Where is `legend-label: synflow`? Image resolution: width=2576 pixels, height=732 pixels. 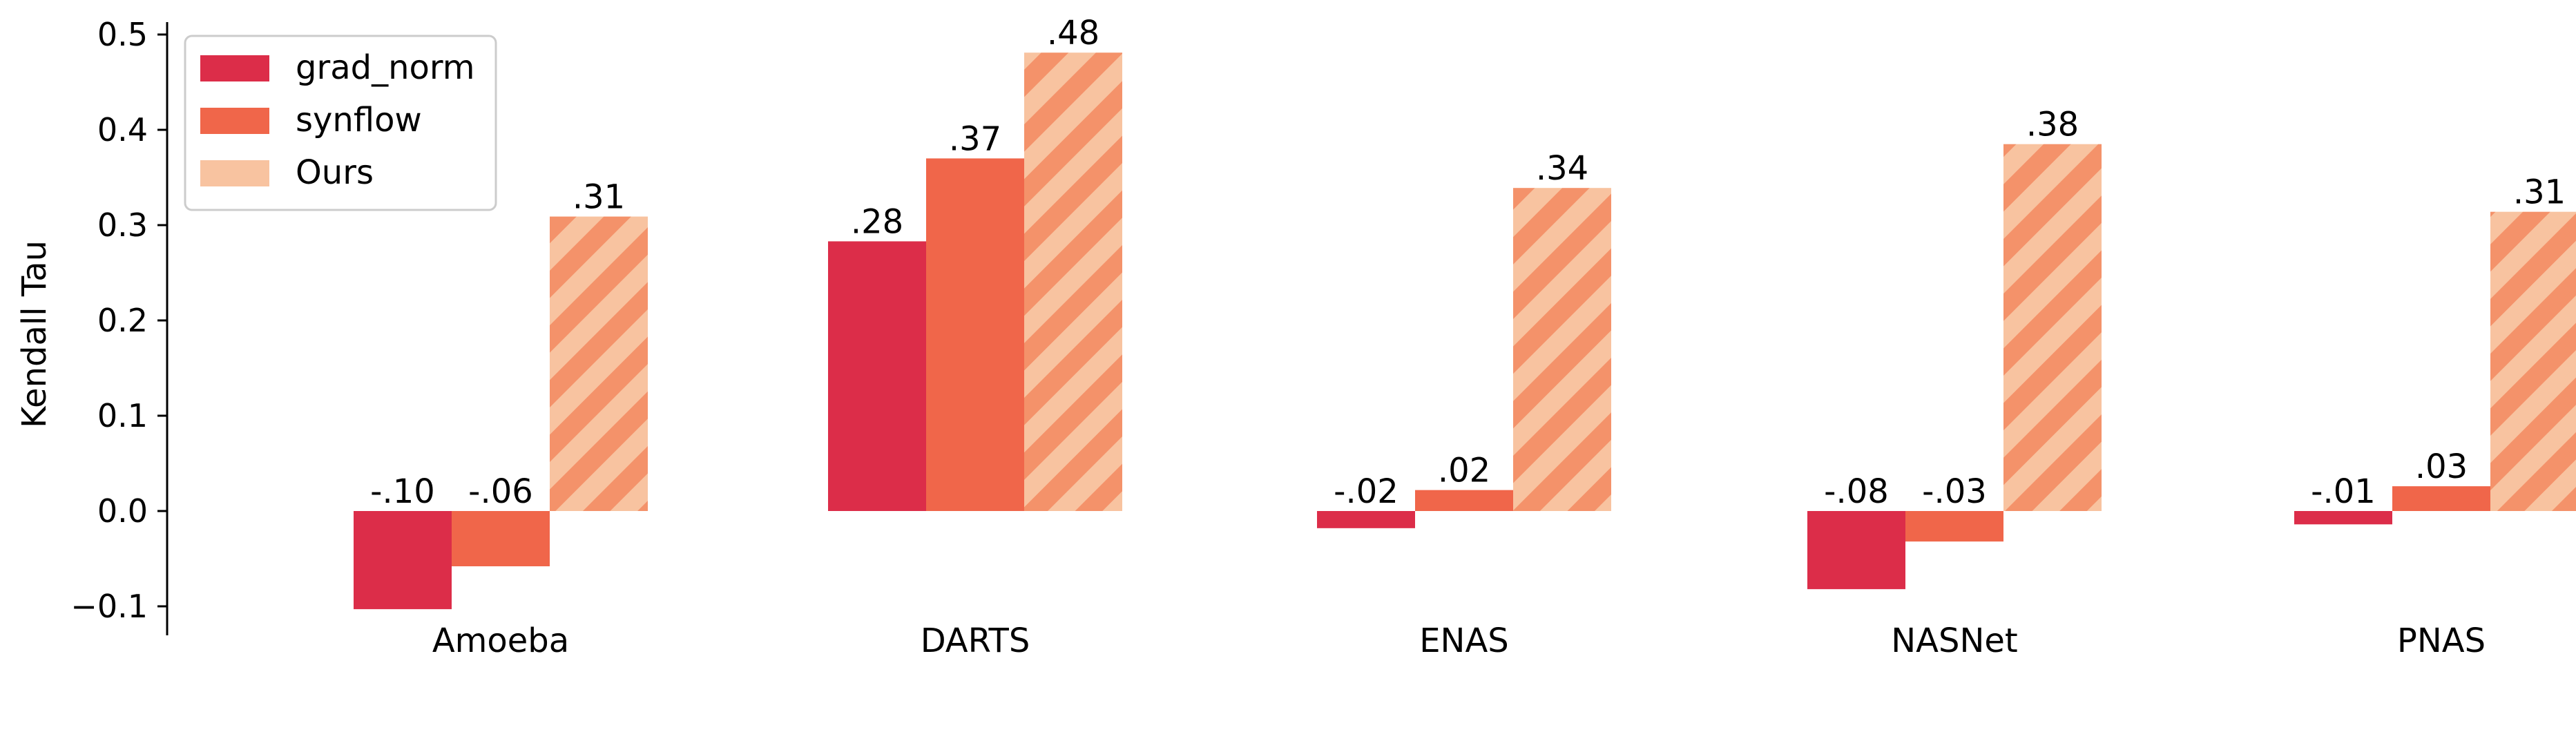
legend-label: synflow is located at coordinates (359, 120).